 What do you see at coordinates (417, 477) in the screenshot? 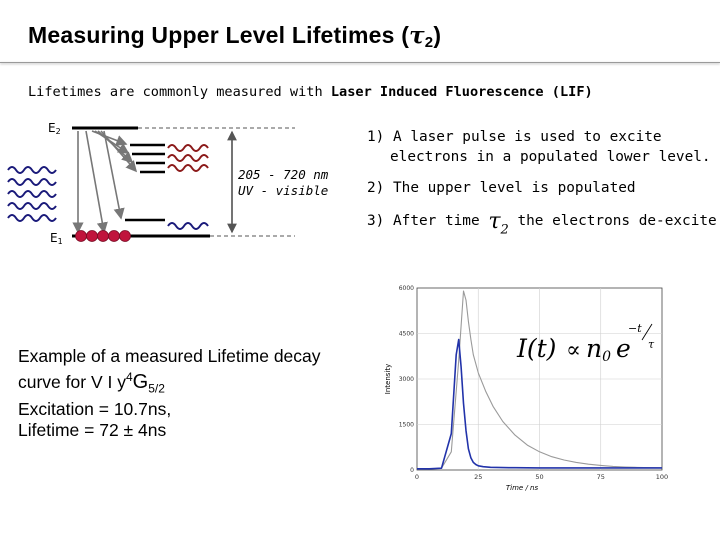
I see `x-tick-label: 0` at bounding box center [417, 477].